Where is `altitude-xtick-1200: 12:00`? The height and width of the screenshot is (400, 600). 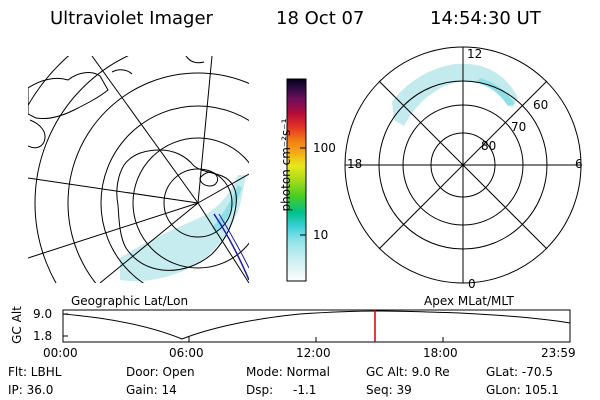 altitude-xtick-1200: 12:00 is located at coordinates (313, 353).